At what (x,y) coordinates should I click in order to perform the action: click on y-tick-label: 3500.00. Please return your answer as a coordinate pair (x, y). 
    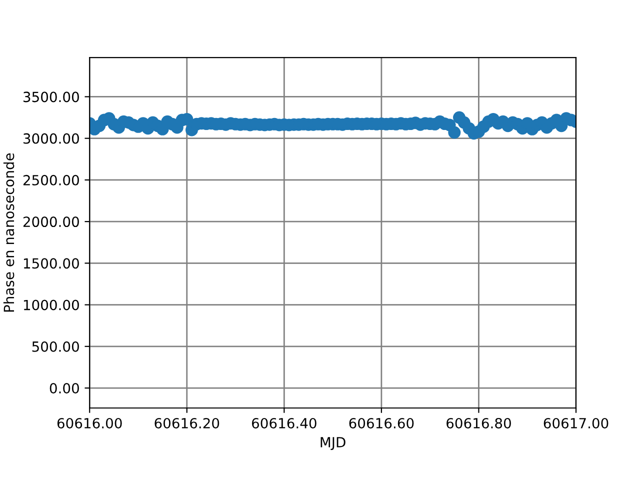
    Looking at the image, I should click on (51, 97).